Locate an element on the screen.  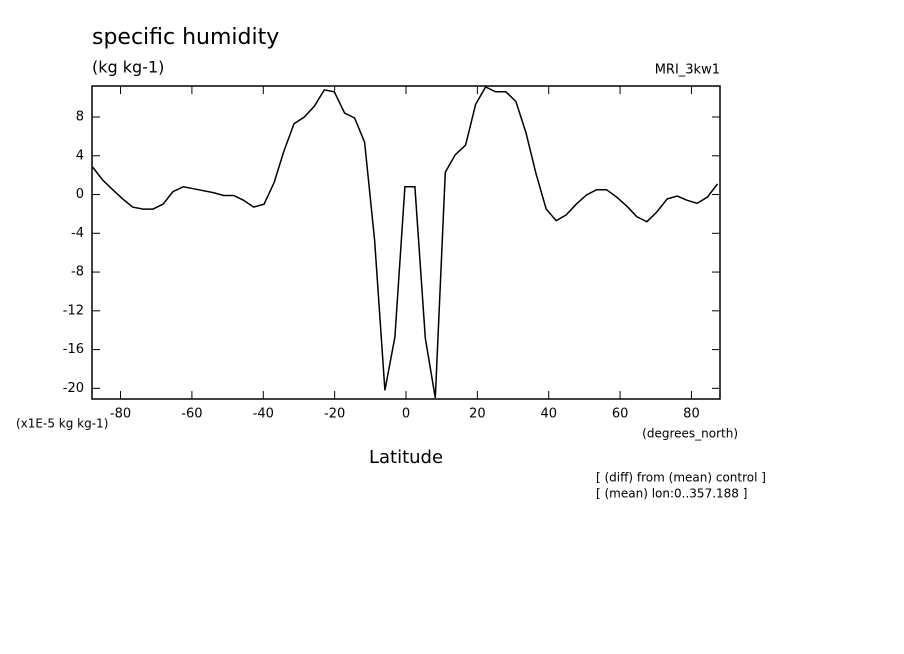
x-unit-label: (degrees_north) is located at coordinates (690, 434).